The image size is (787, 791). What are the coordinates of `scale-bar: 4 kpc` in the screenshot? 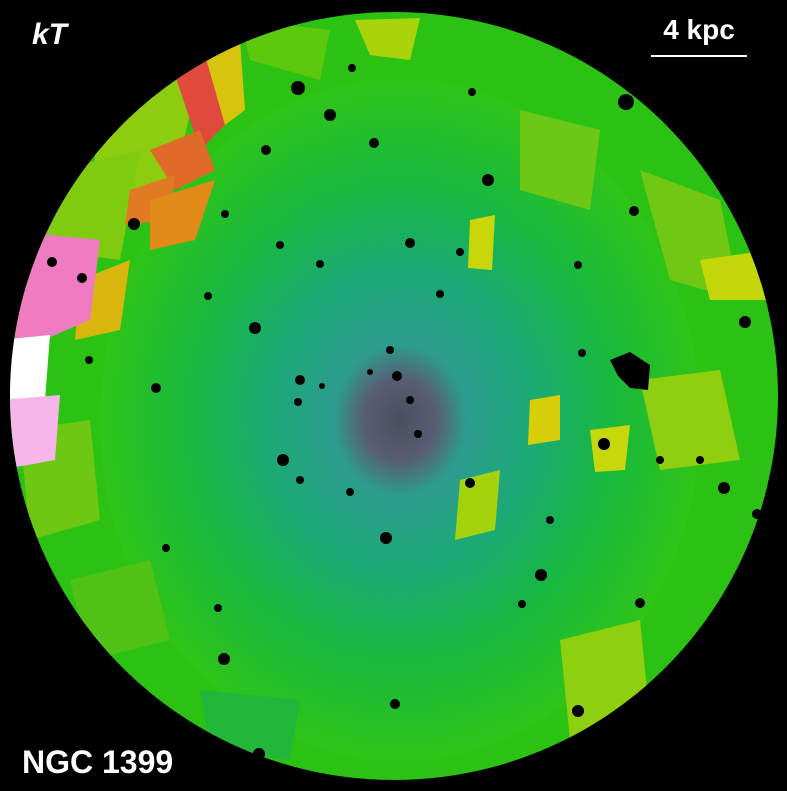 It's located at (699, 35).